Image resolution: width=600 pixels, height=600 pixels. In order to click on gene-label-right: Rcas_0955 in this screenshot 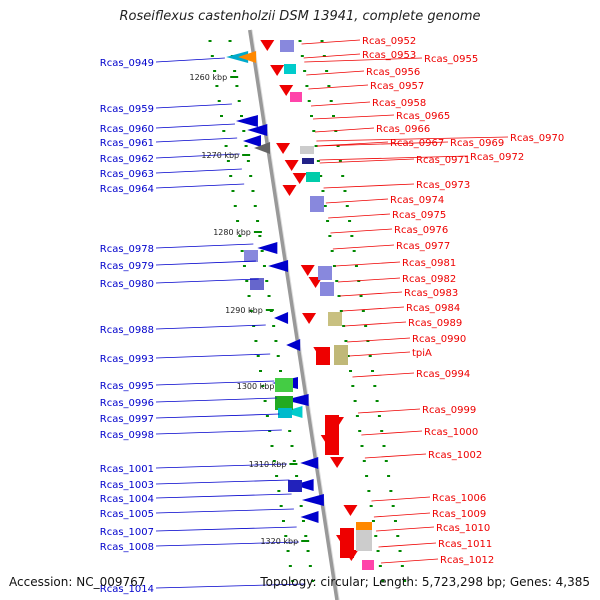, I will do `click(451, 59)`.